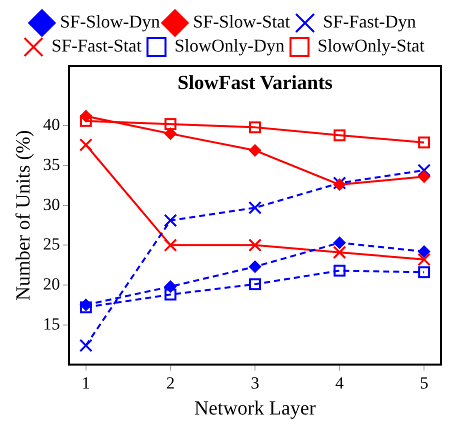  Describe the element at coordinates (369, 22) in the screenshot. I see `legend-label: SF-Fast-Dyn` at that location.